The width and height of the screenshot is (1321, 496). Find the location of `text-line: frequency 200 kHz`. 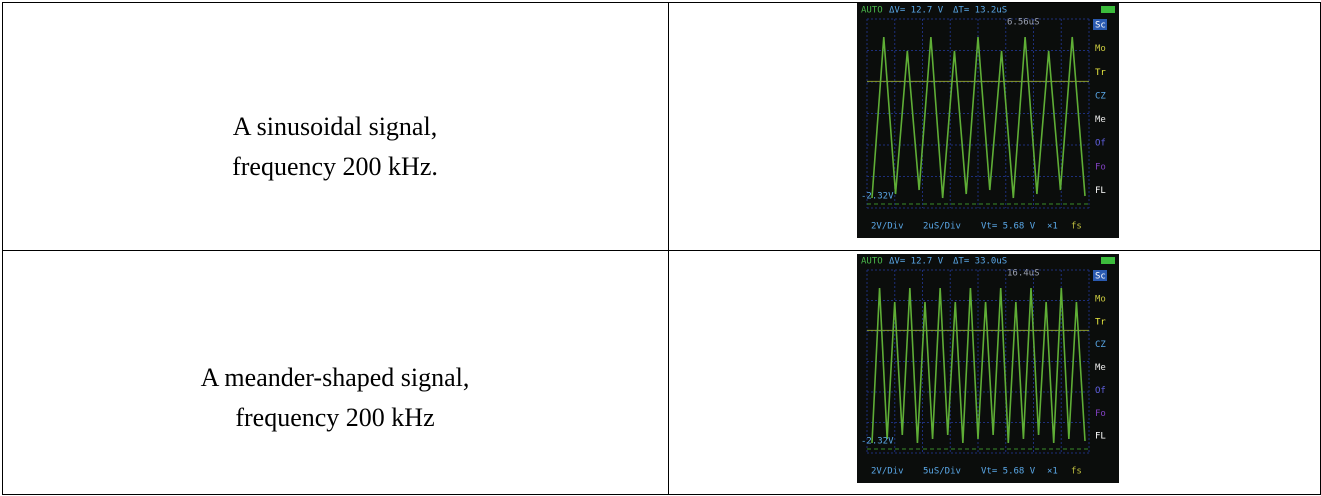

text-line: frequency 200 kHz is located at coordinates (335, 417).